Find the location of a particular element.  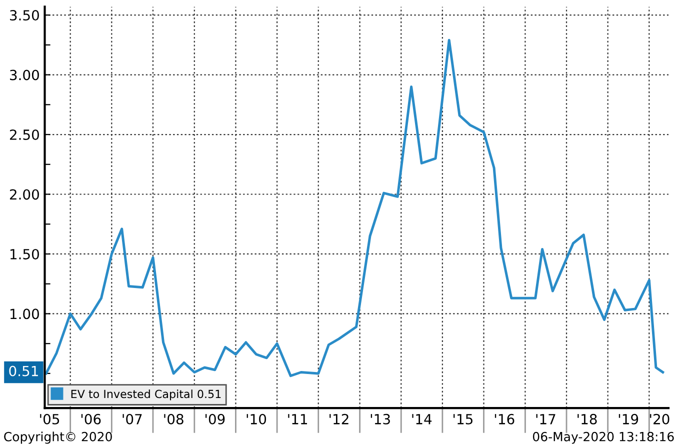

y-tick-label: 3.00 is located at coordinates (24, 75).